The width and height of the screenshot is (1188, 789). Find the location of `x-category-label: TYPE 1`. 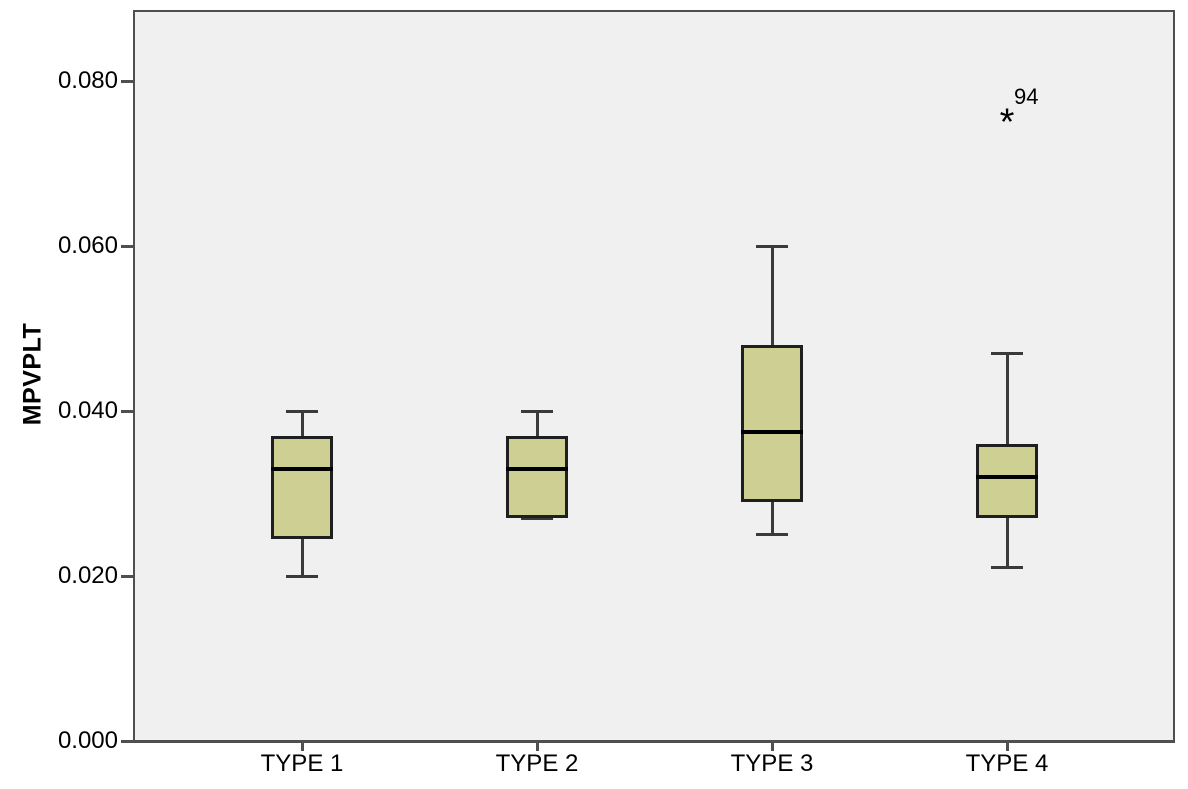

x-category-label: TYPE 1 is located at coordinates (302, 763).